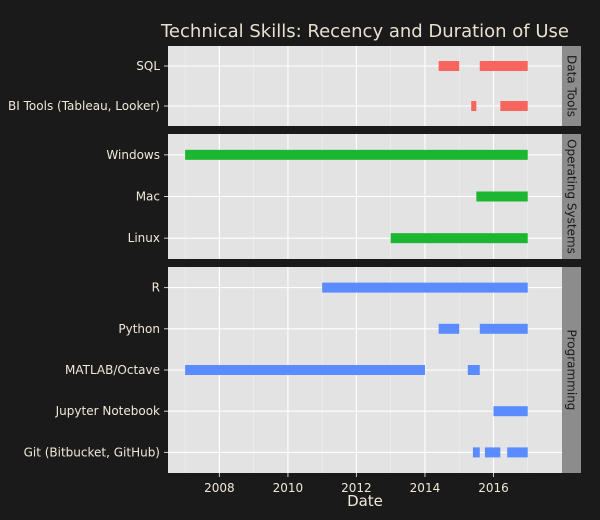 Image resolution: width=600 pixels, height=520 pixels. What do you see at coordinates (365, 501) in the screenshot?
I see `x-axis-title: Date` at bounding box center [365, 501].